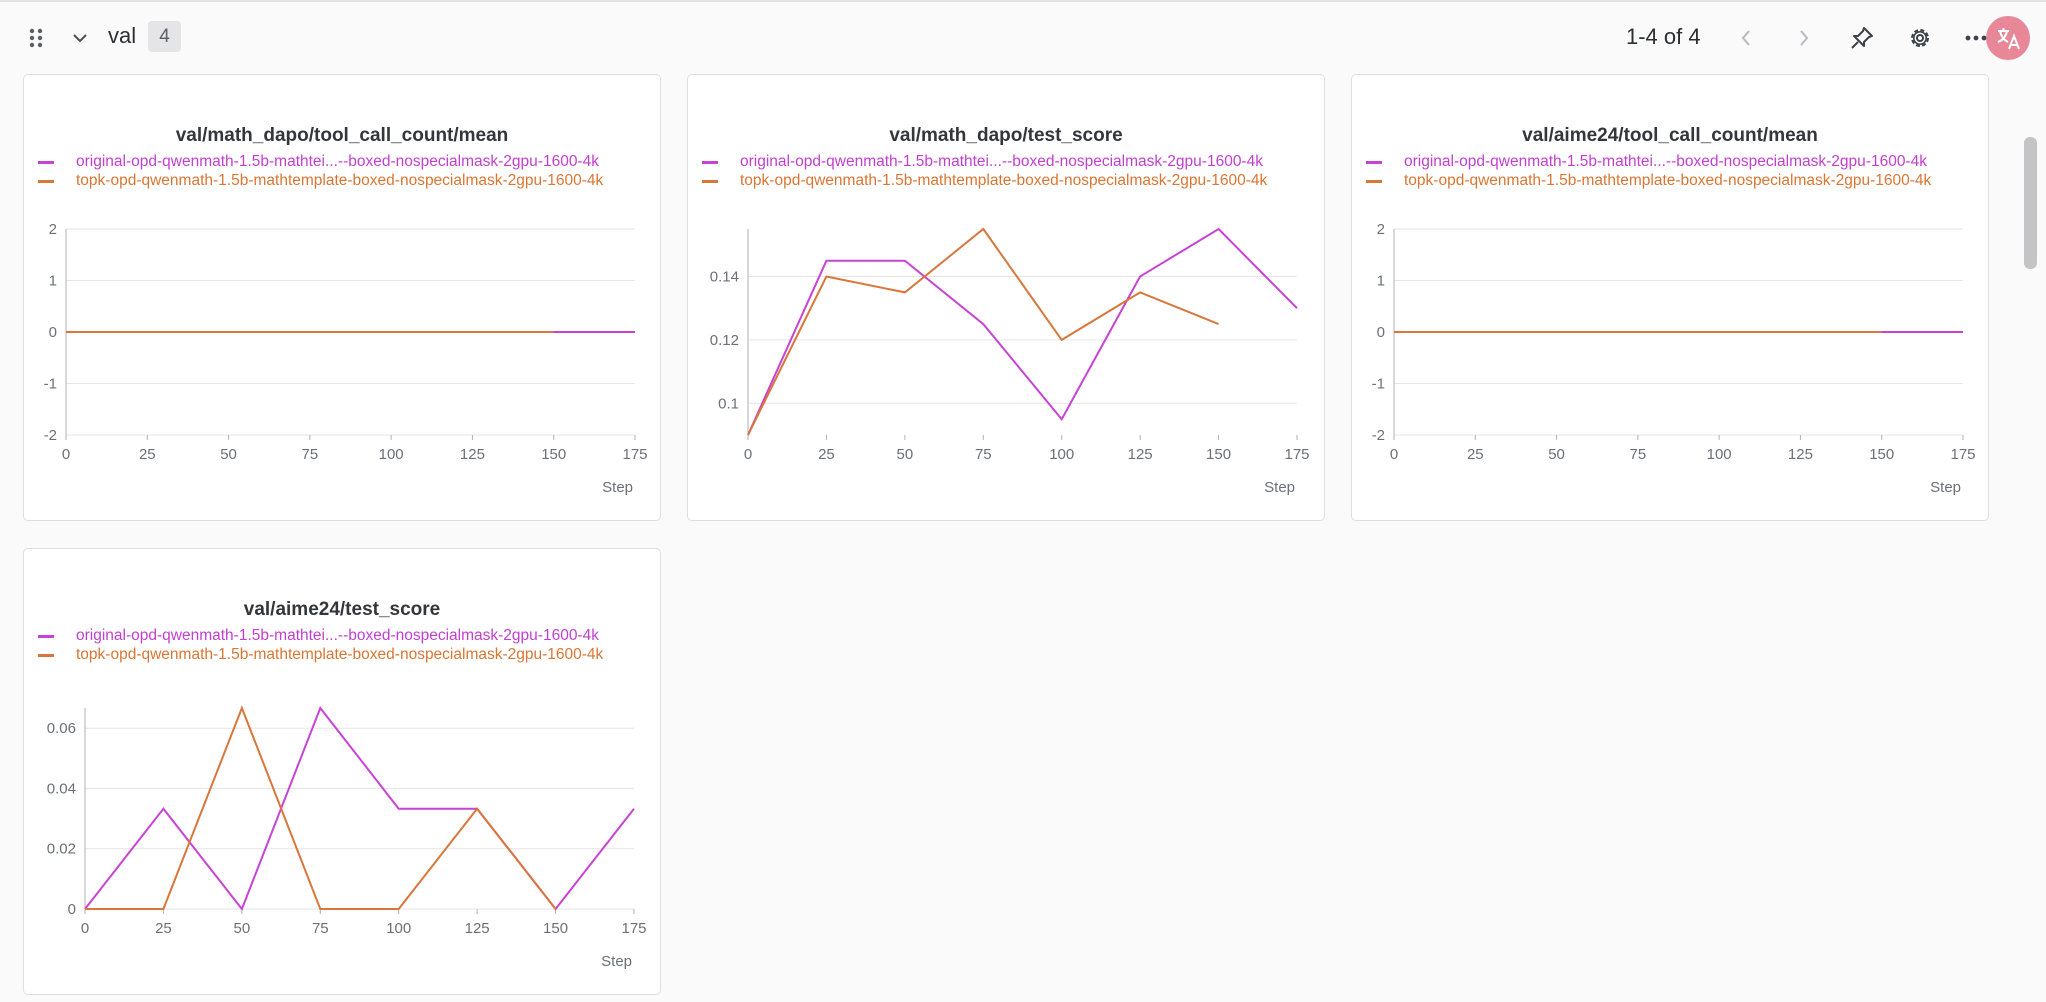  I want to click on line-chart: 0 0.02 0.04 0.06 0 25 50 75 100 125 150 175 Step, so click(347, 837).